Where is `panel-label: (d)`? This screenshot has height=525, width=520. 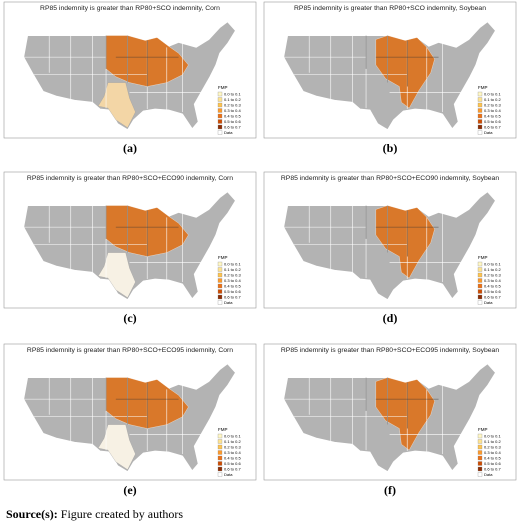
panel-label: (d) is located at coordinates (390, 318).